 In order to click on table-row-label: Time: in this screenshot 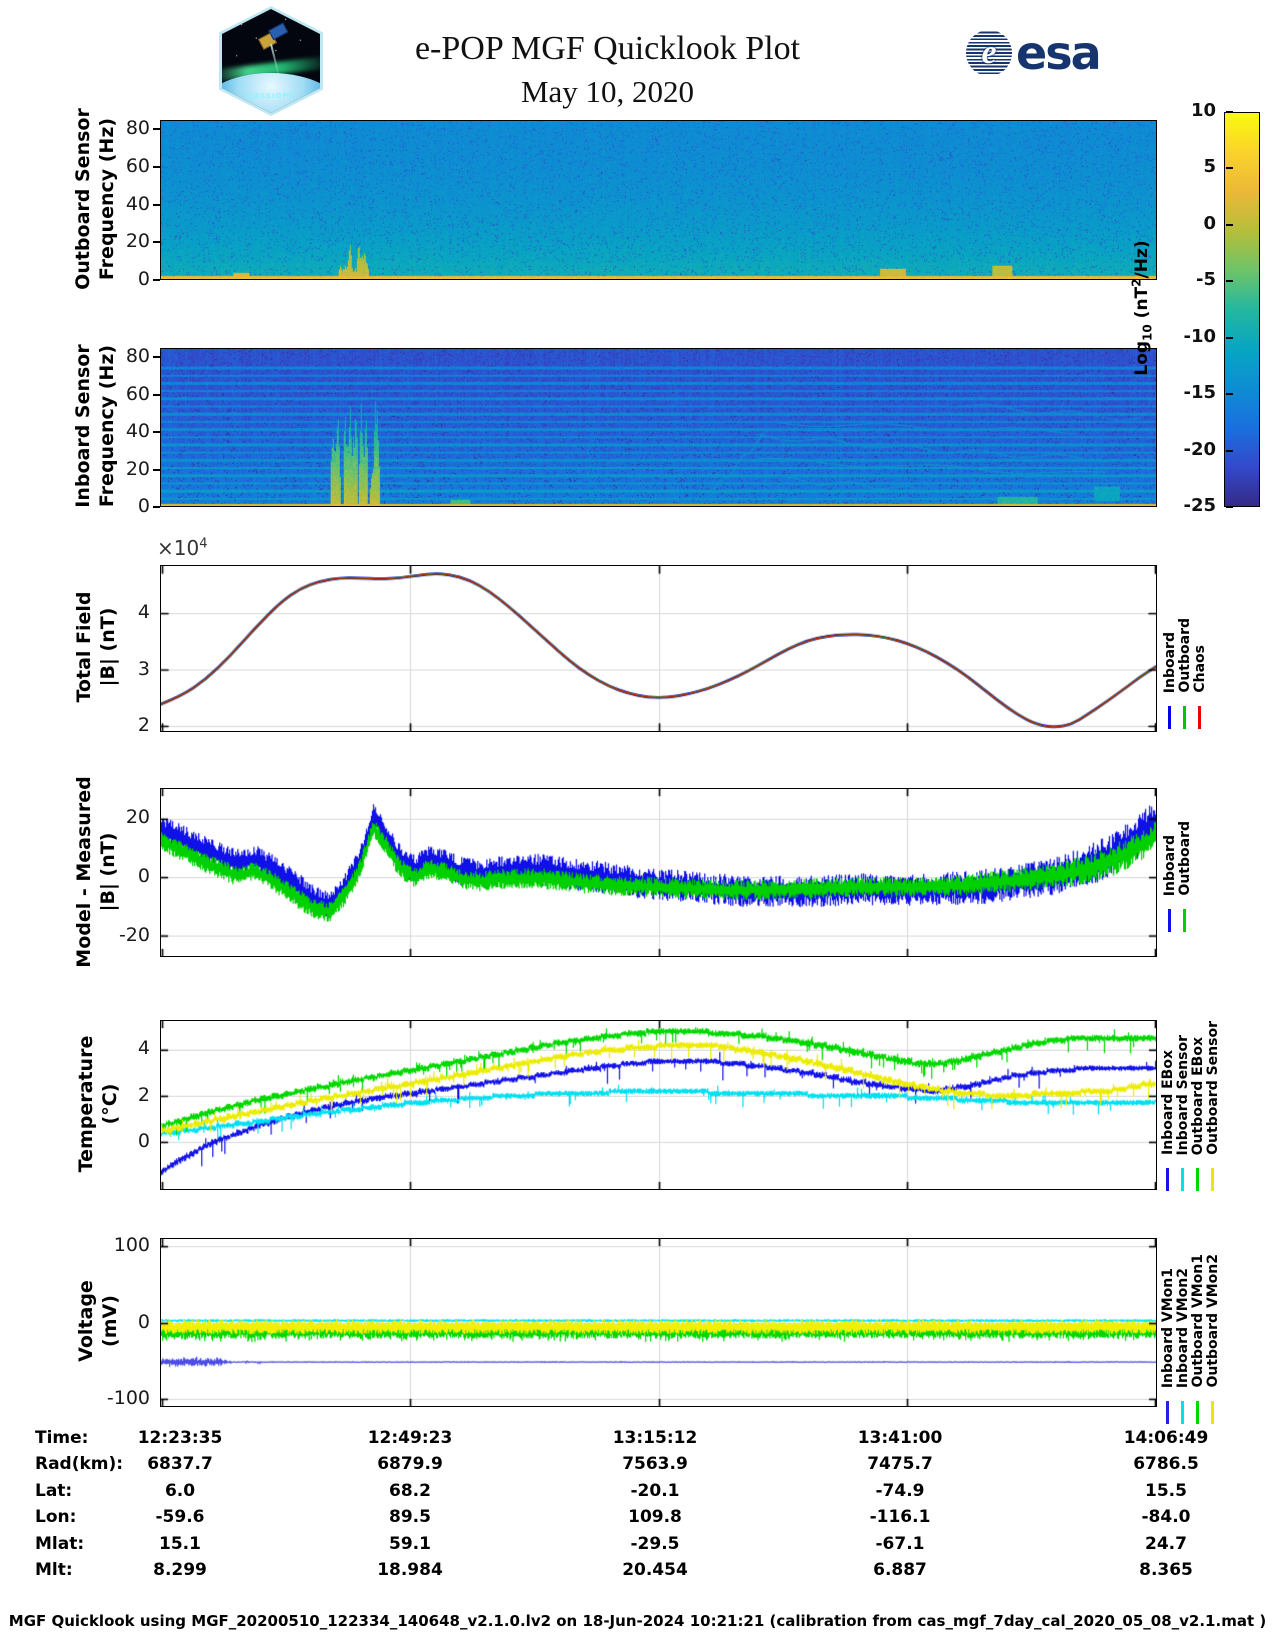, I will do `click(62, 1438)`.